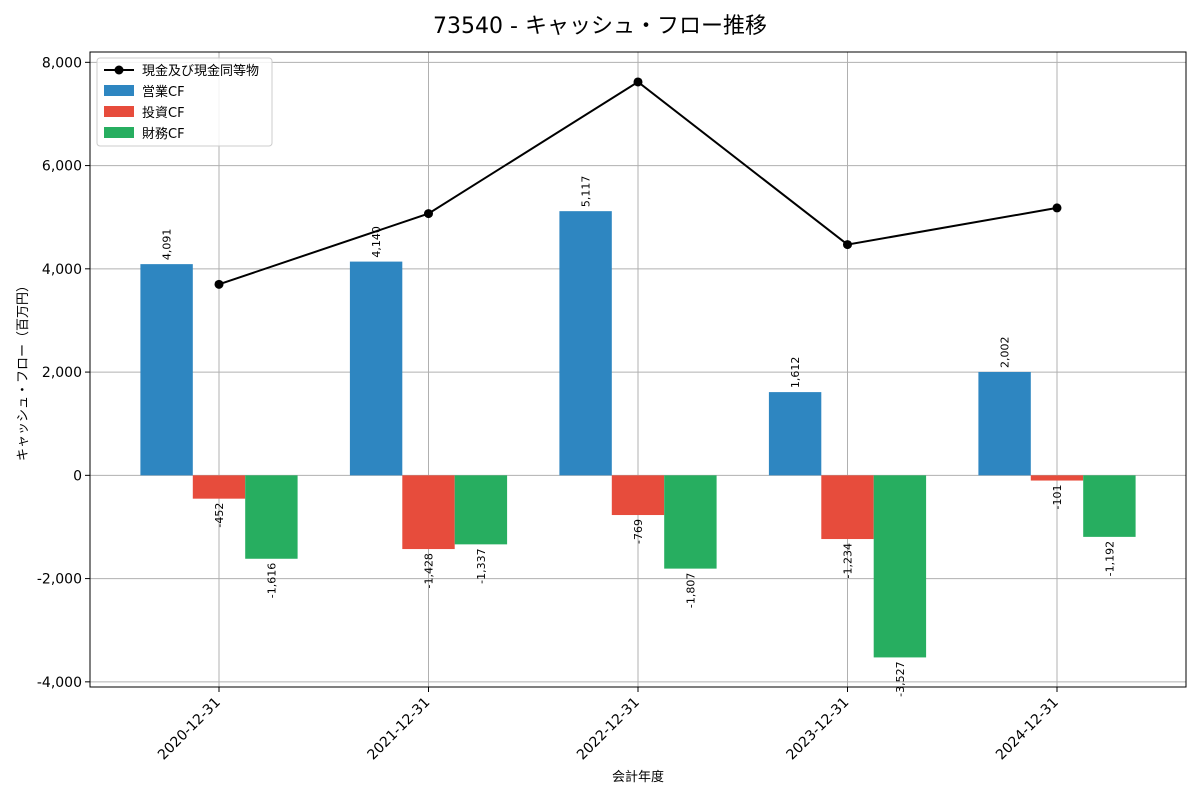  Describe the element at coordinates (59, 683) in the screenshot. I see `y-tick-label: -4,000` at that location.